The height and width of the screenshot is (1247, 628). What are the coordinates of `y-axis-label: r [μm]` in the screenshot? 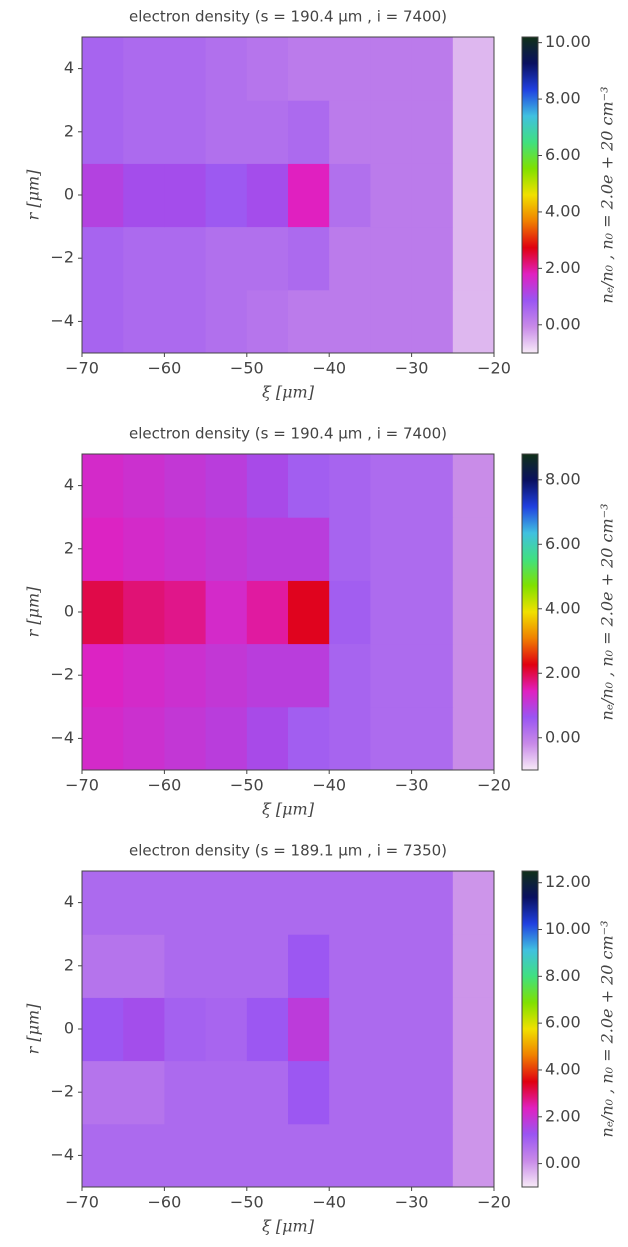 It's located at (33, 612).